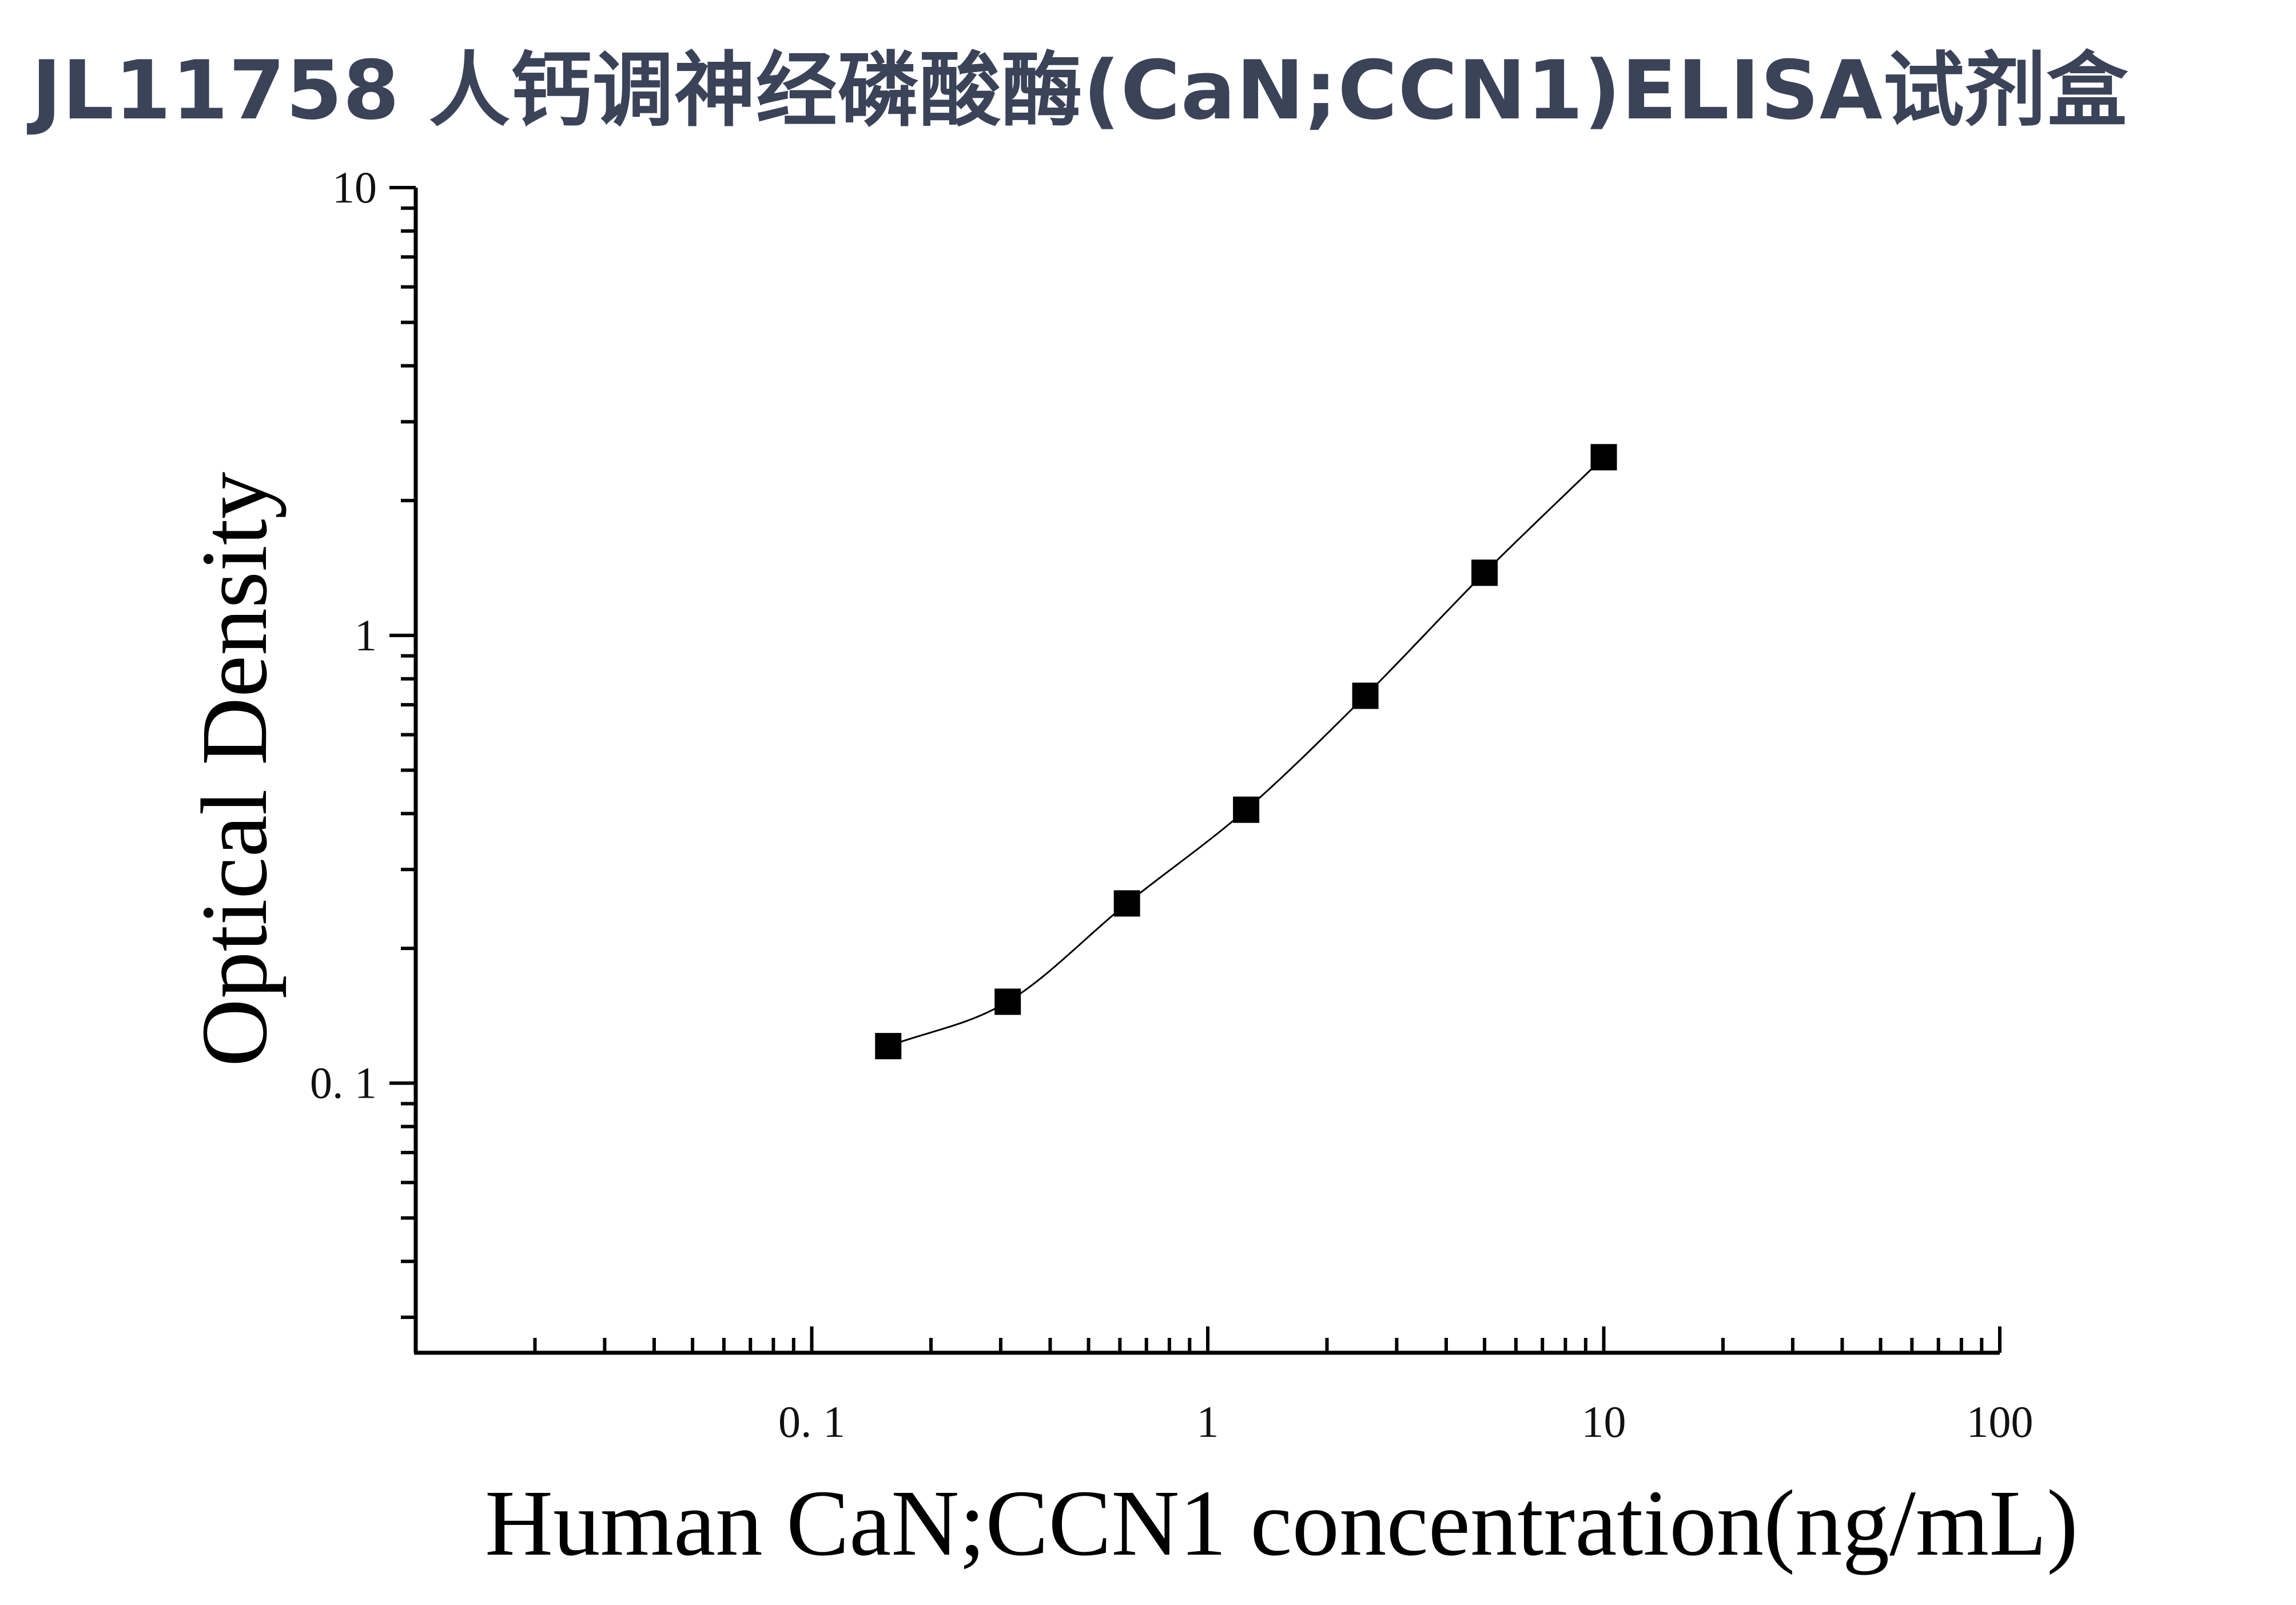  I want to click on x-tick-label: 100, so click(2001, 1422).